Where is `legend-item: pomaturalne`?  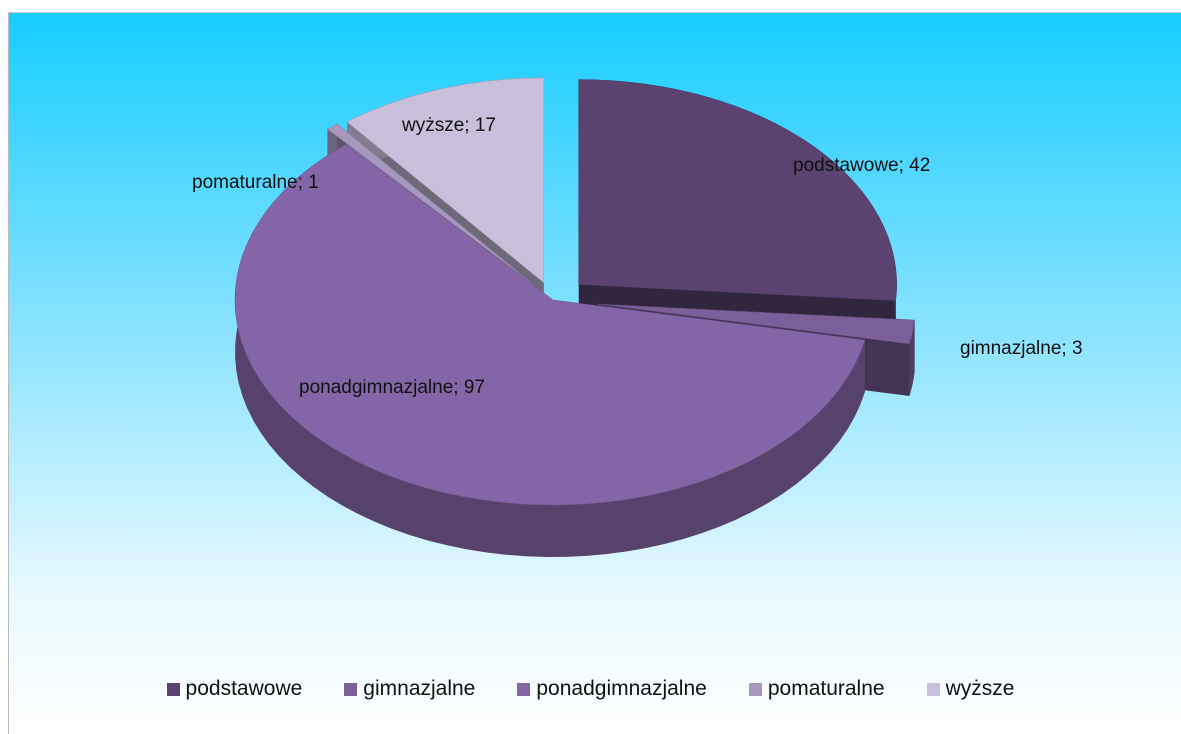 legend-item: pomaturalne is located at coordinates (816, 689).